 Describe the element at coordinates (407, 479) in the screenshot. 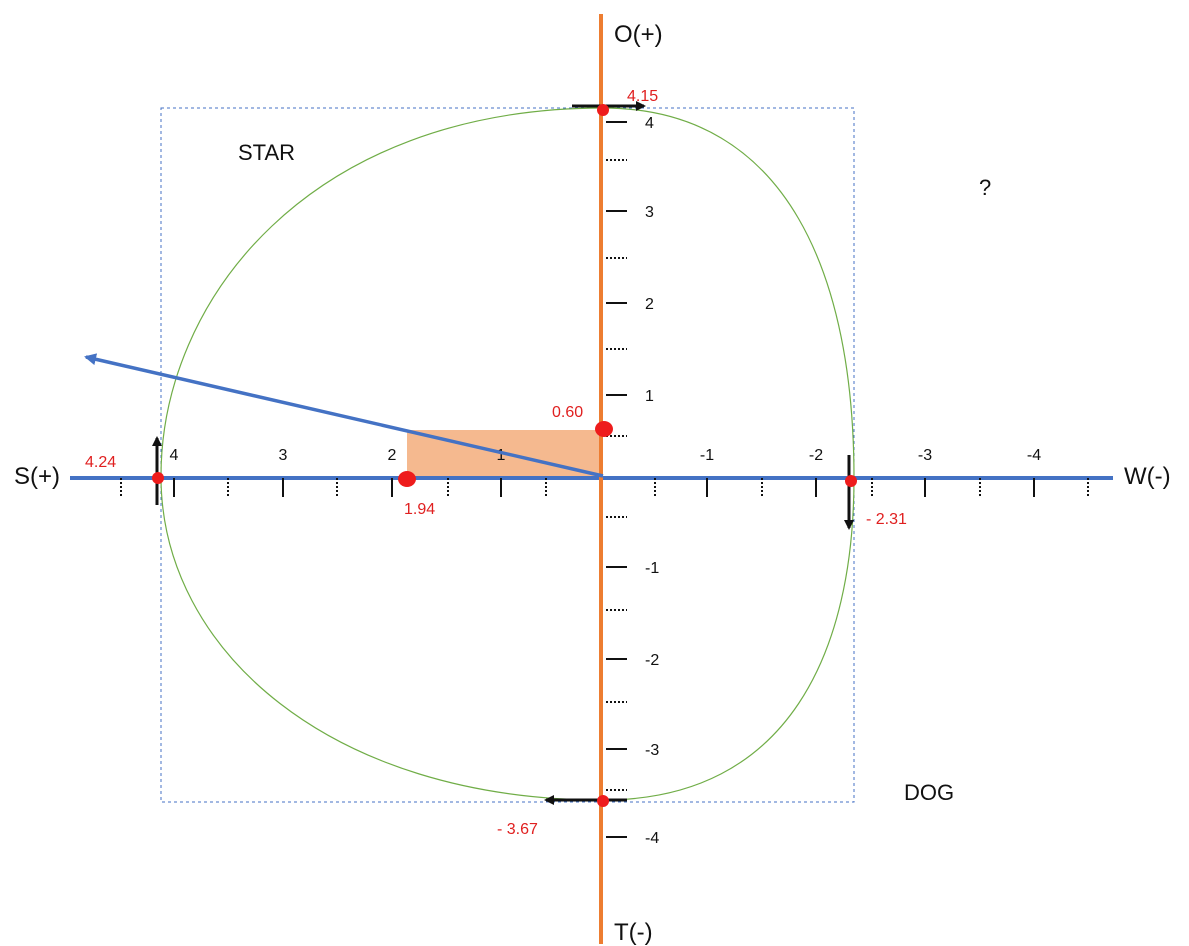

I see `x-center-point` at that location.